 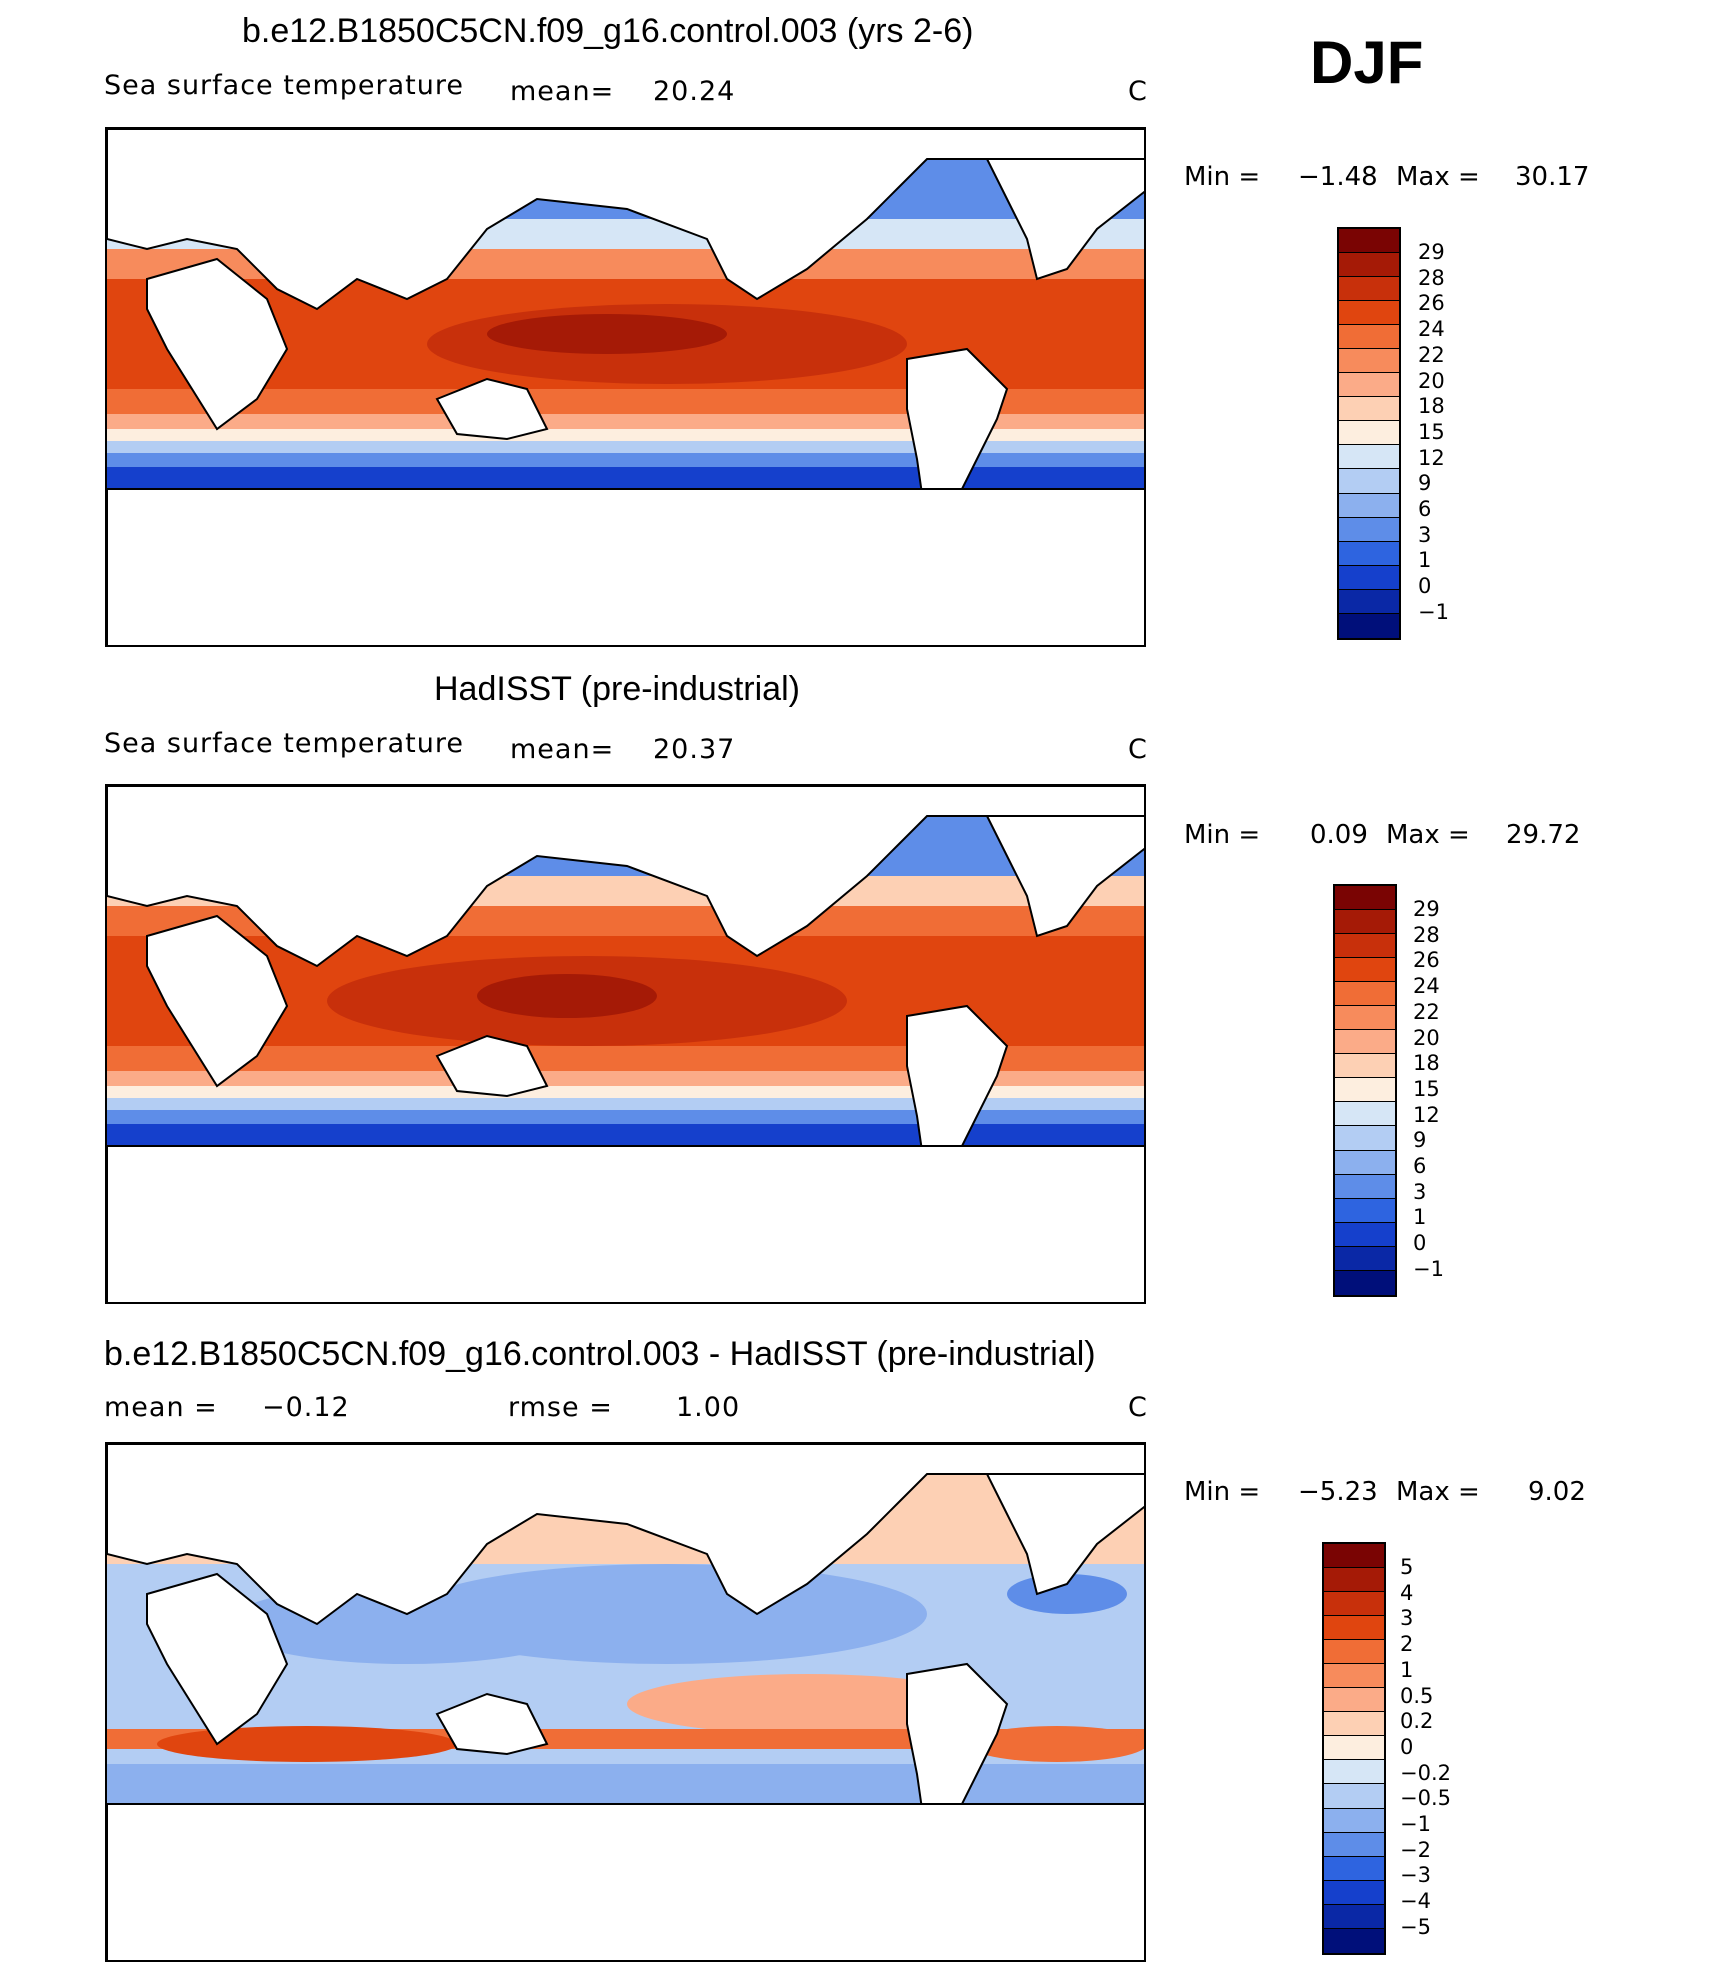 What do you see at coordinates (1425, 586) in the screenshot?
I see `panel-1-colorbar-tick-label: 0` at bounding box center [1425, 586].